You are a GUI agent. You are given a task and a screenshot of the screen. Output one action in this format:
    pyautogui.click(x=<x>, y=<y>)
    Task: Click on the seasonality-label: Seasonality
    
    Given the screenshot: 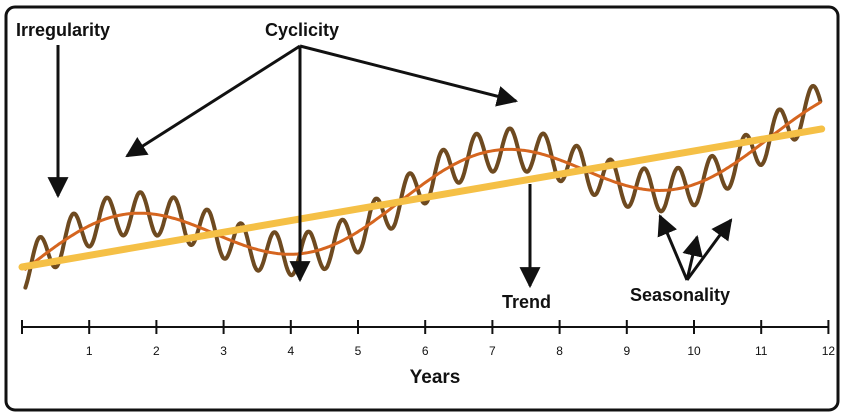 What is the action you would take?
    pyautogui.click(x=680, y=295)
    